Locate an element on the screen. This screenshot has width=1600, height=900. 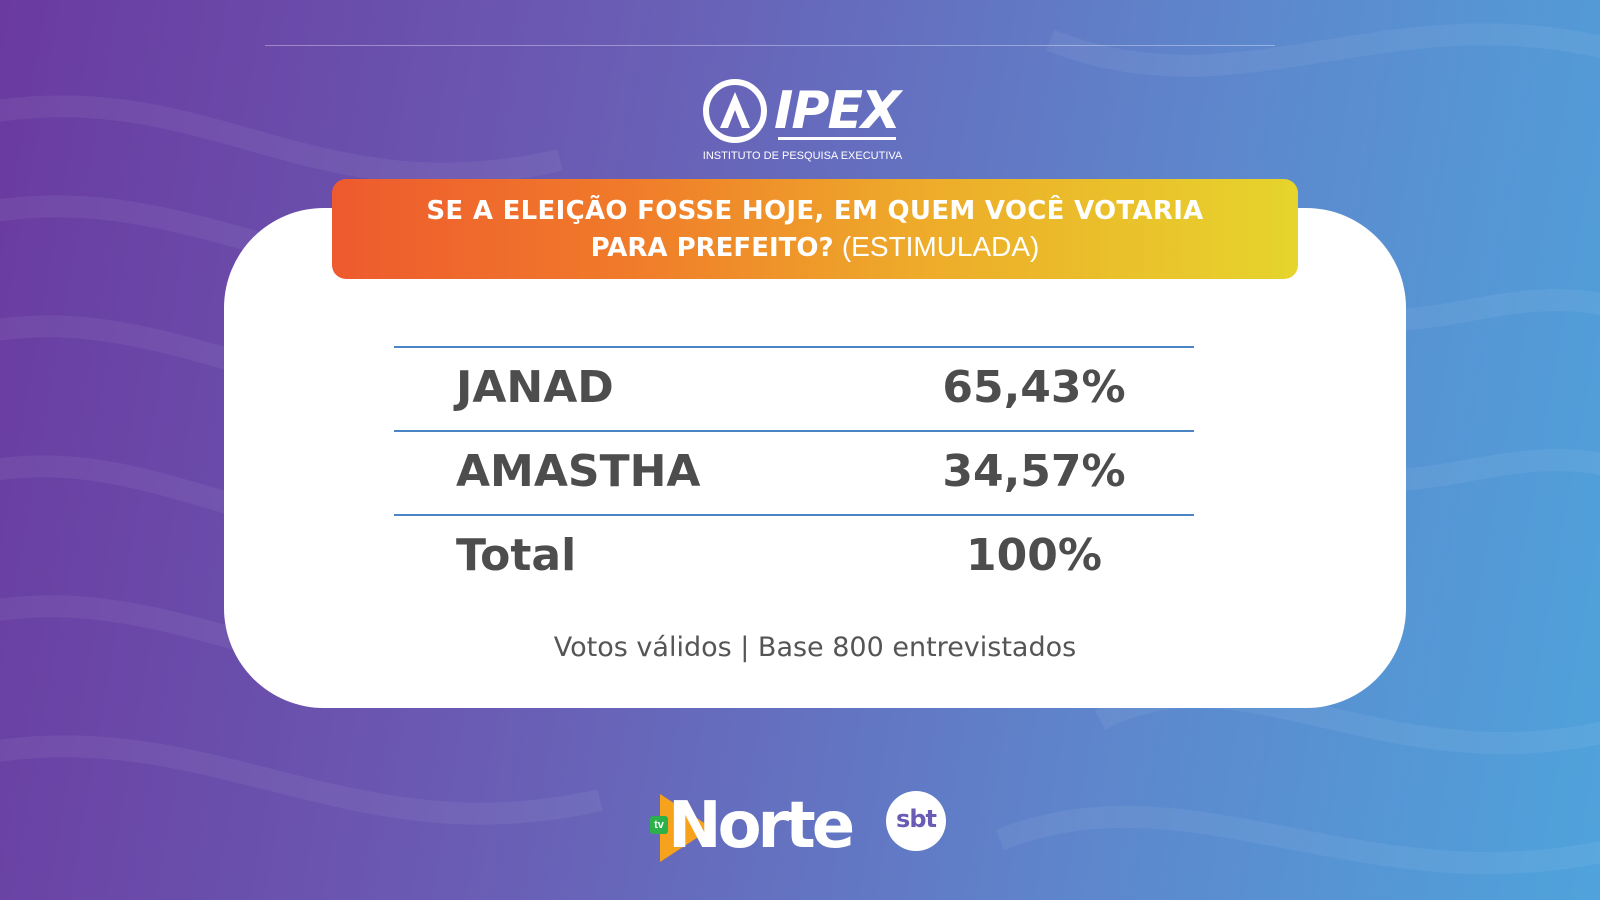
candidate-percentage: 34,57% is located at coordinates (1034, 471).